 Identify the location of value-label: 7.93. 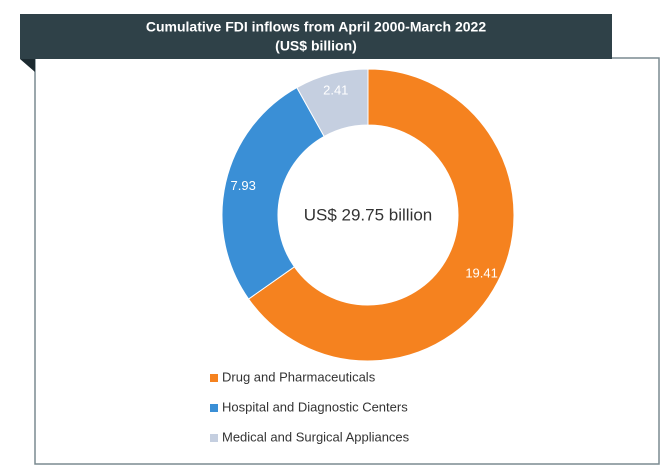
(243, 185).